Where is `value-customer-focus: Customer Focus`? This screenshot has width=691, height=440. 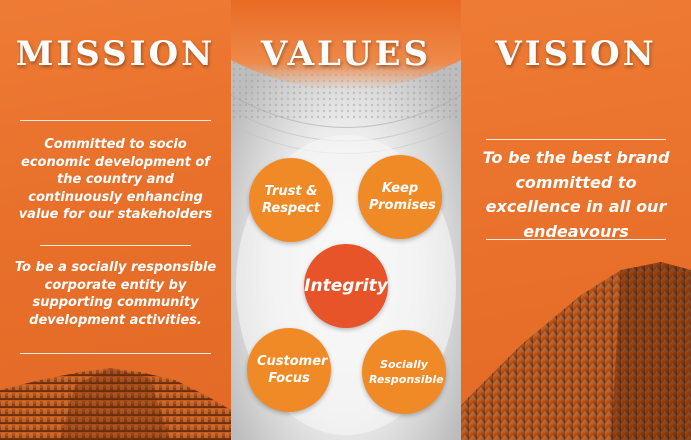 value-customer-focus: Customer Focus is located at coordinates (289, 370).